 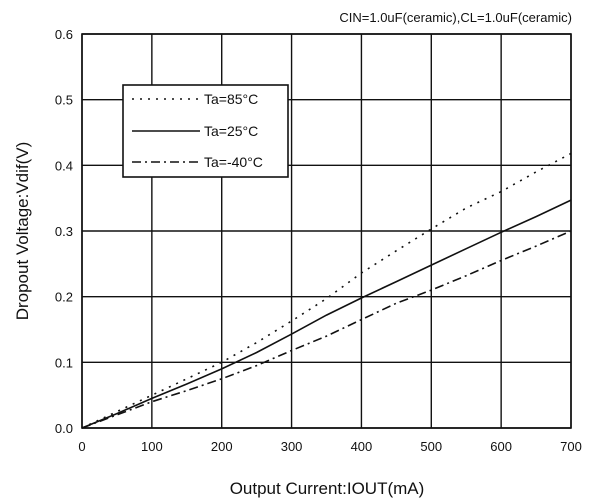 What do you see at coordinates (64, 428) in the screenshot?
I see `y-tick-label: 0.0` at bounding box center [64, 428].